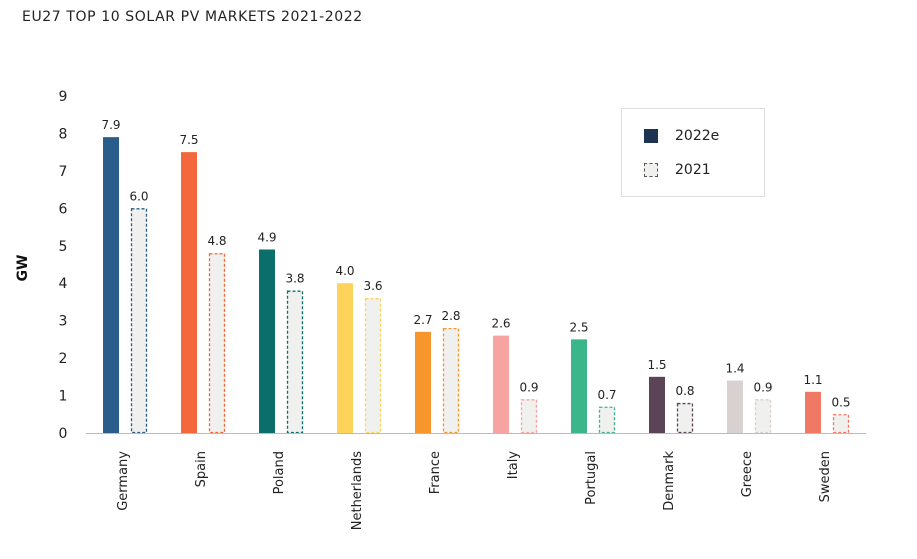  Describe the element at coordinates (422, 320) in the screenshot. I see `data-label-2022e: 2.7` at that location.